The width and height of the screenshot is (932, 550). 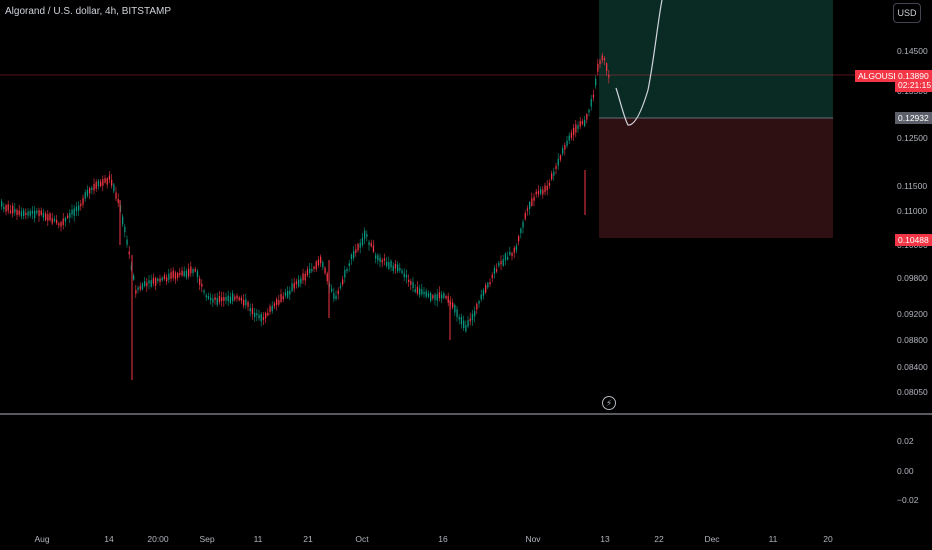 What do you see at coordinates (605, 539) in the screenshot?
I see `time-tick: 13` at bounding box center [605, 539].